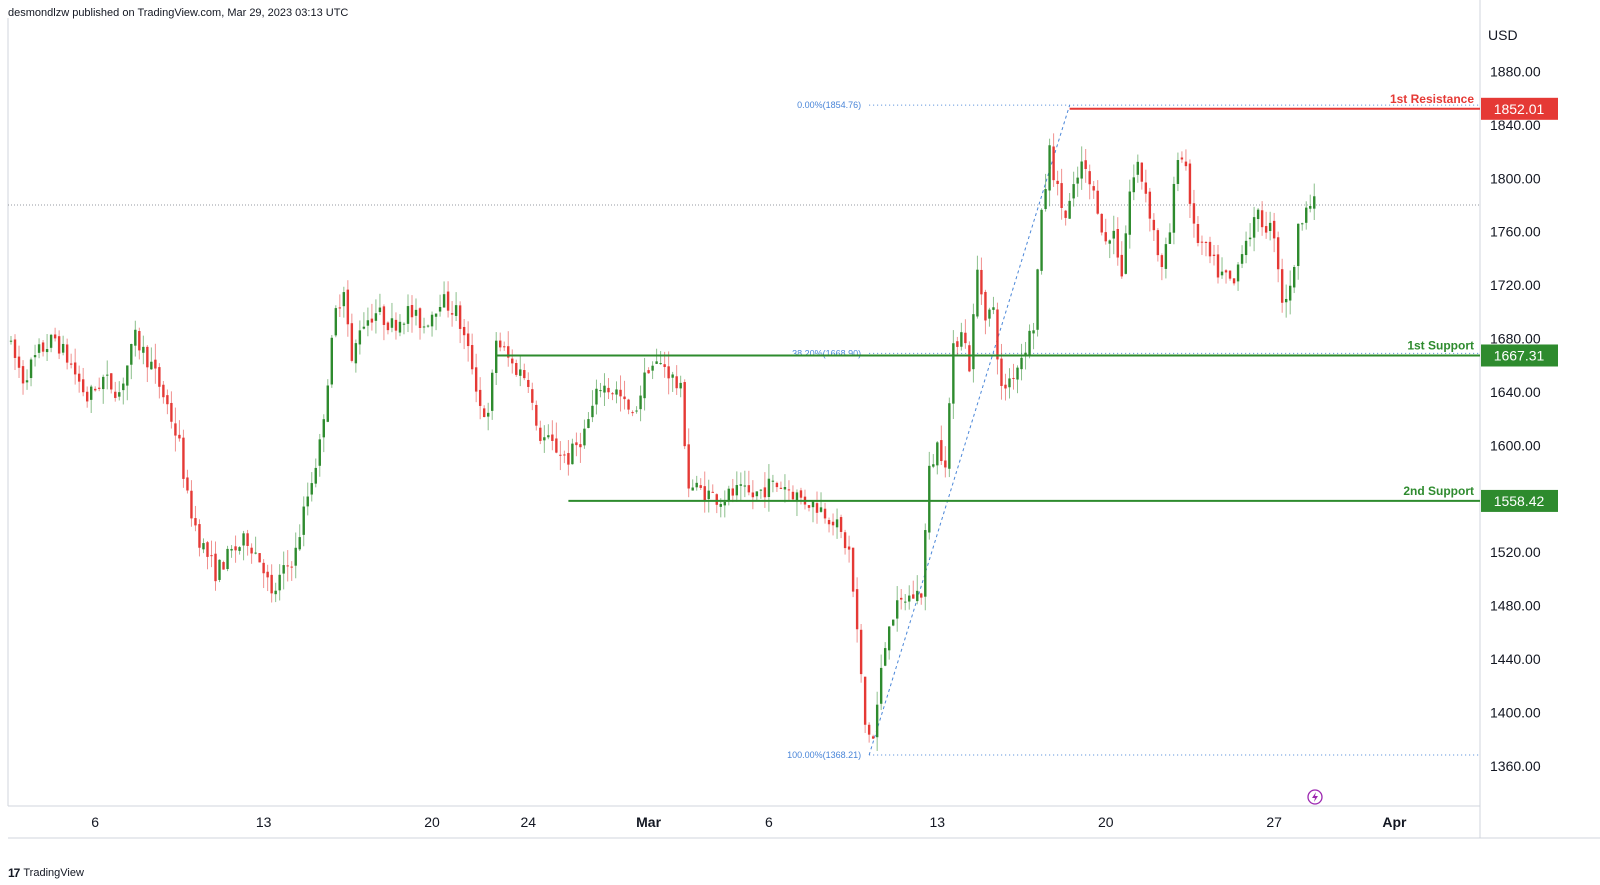  I want to click on y-tick-label: 1840.00, so click(1515, 125).